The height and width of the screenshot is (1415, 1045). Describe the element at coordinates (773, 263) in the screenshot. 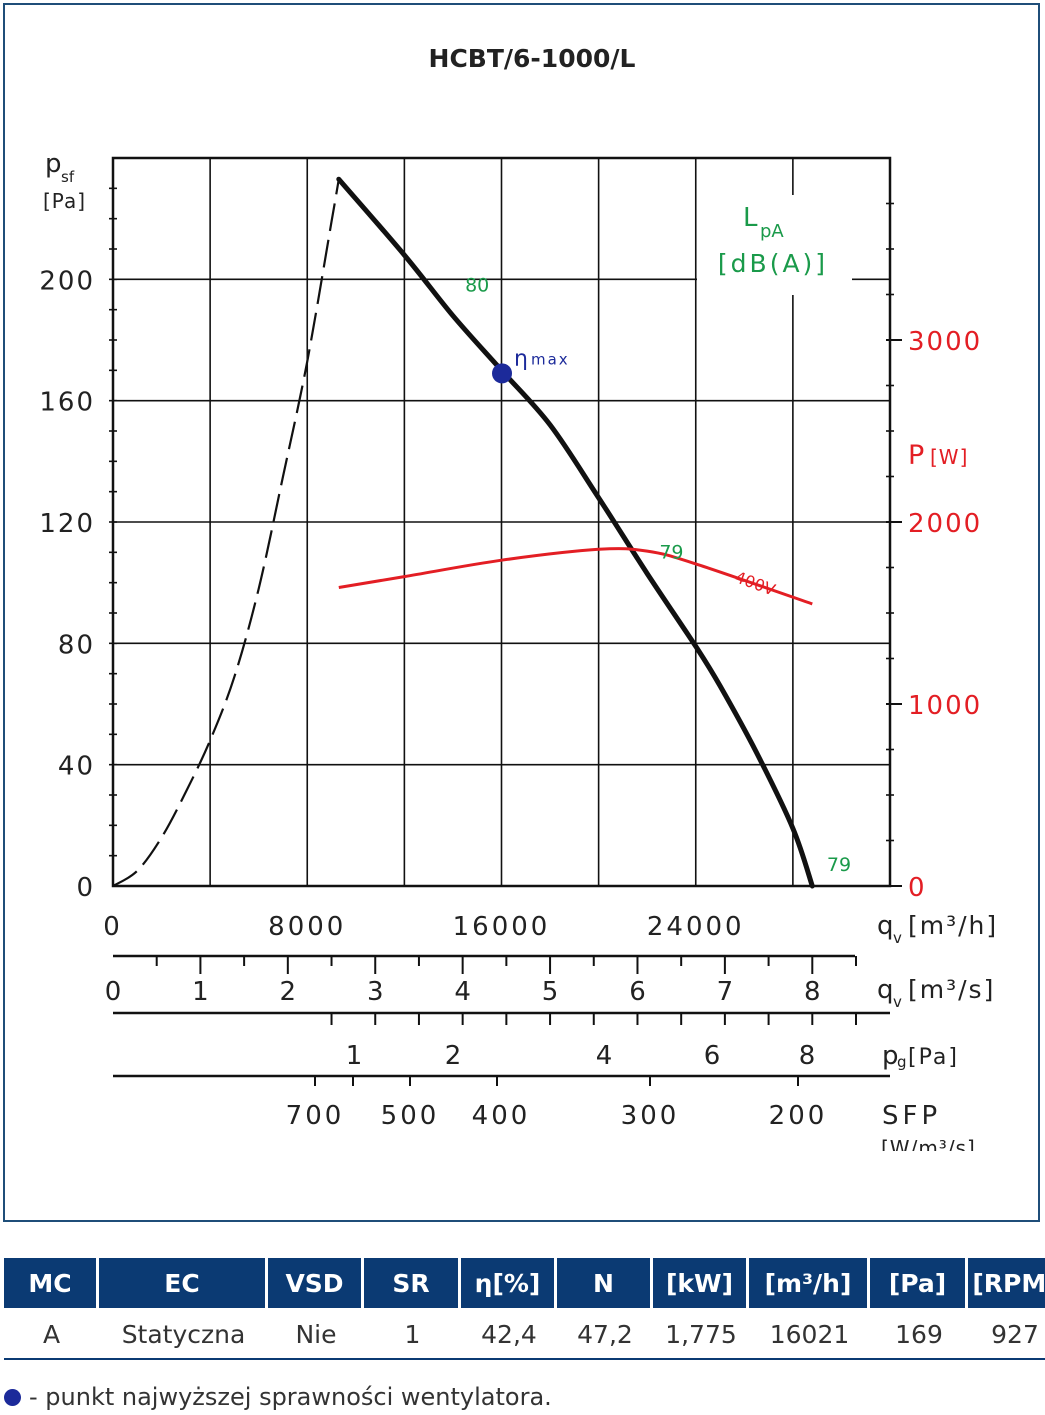

I see `lpa-unit: [dB(A)]` at that location.